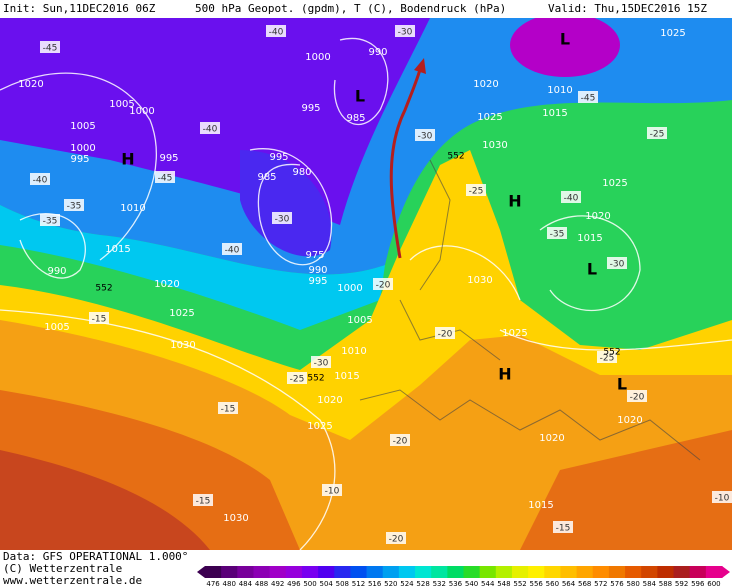 The width and height of the screenshot is (732, 587). I want to click on colorbar-label: 544, so click(488, 583).